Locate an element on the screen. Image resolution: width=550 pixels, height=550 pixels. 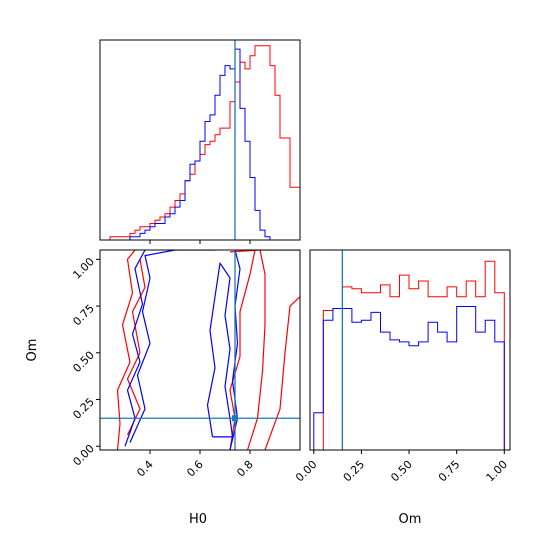
contour-x-tick-label: 0.6 is located at coordinates (195, 469).